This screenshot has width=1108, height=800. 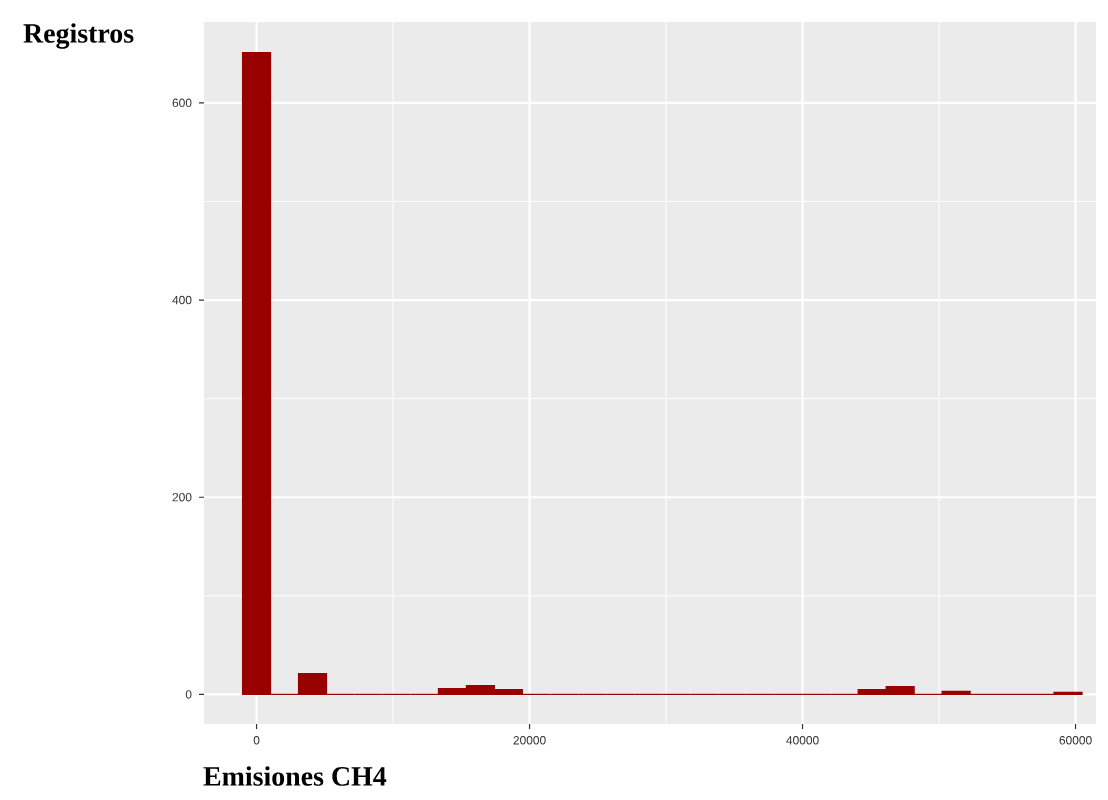 What do you see at coordinates (295, 776) in the screenshot?
I see `x-axis-title: Emisiones CH4` at bounding box center [295, 776].